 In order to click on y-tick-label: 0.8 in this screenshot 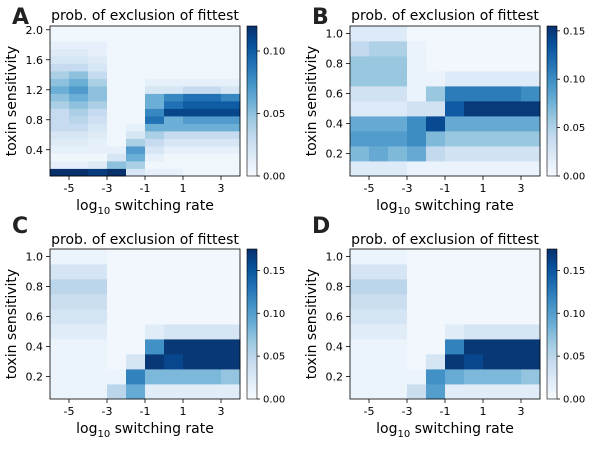, I will do `click(35, 287)`.